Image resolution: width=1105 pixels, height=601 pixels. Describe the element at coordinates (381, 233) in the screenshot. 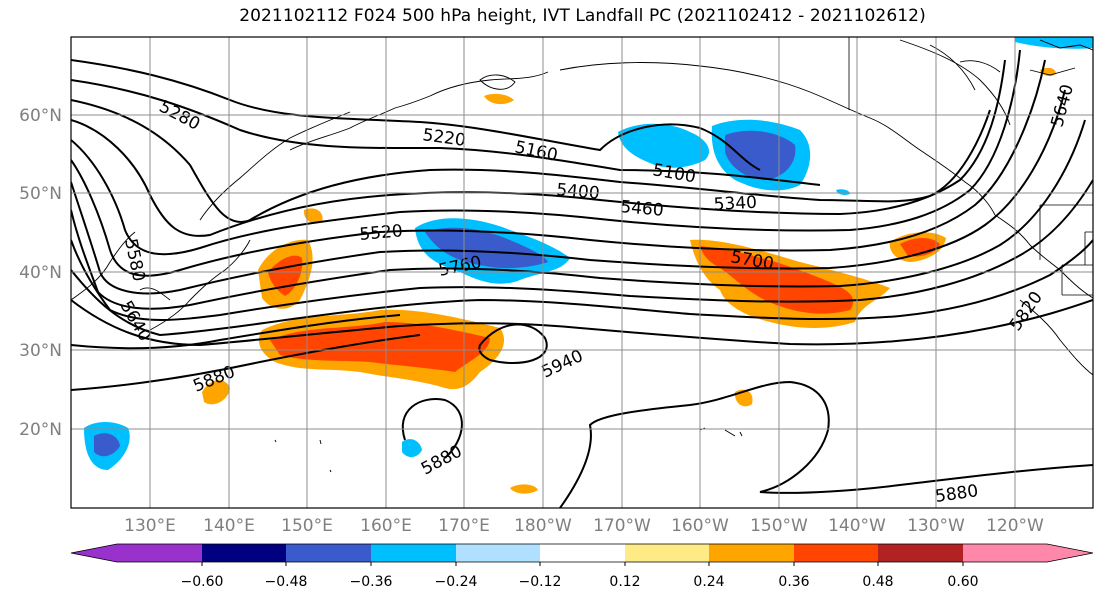

I see `contour-label: 5520` at that location.